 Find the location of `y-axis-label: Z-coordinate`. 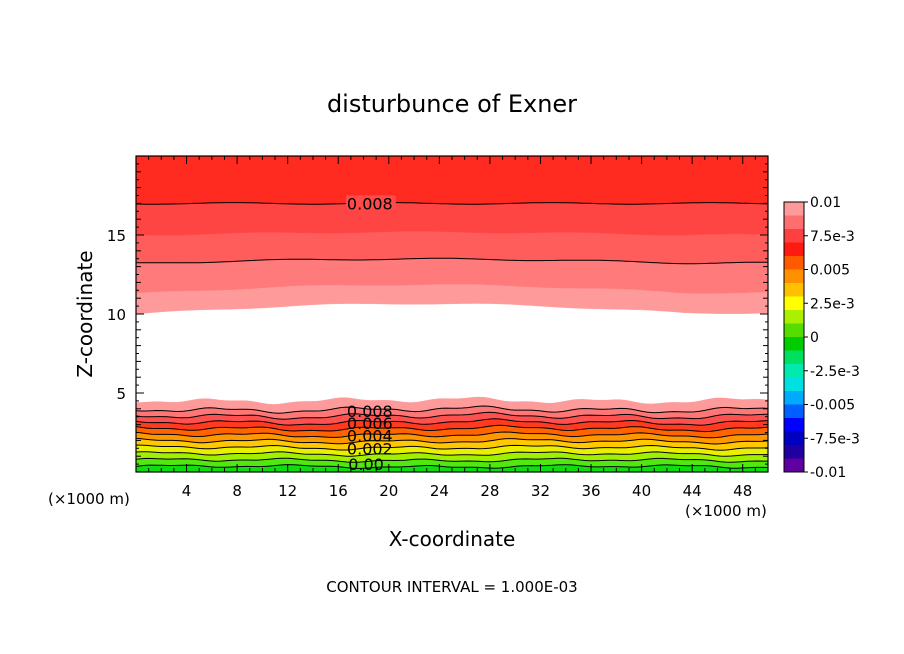

y-axis-label: Z-coordinate is located at coordinates (85, 313).